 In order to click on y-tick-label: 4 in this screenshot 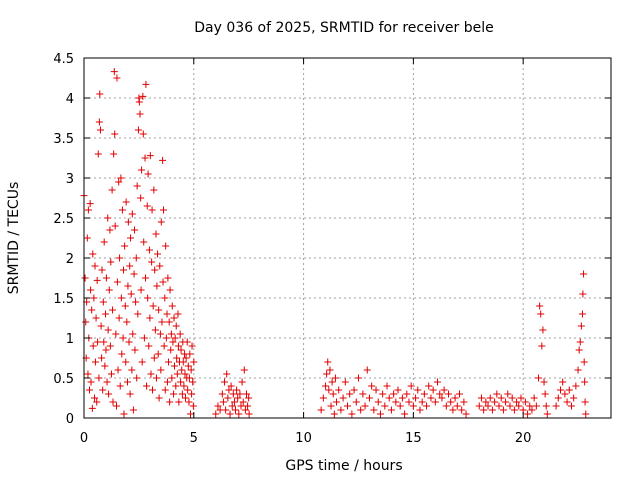, I will do `click(70, 99)`.